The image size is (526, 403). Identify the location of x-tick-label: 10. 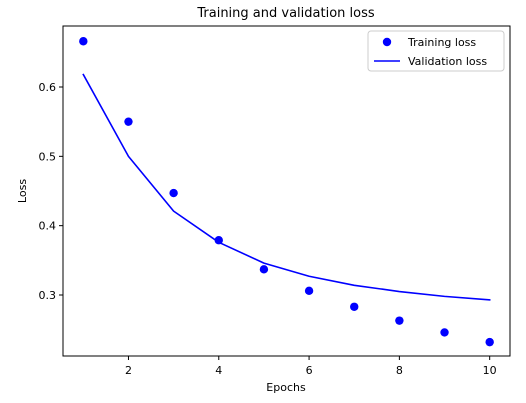
(490, 370).